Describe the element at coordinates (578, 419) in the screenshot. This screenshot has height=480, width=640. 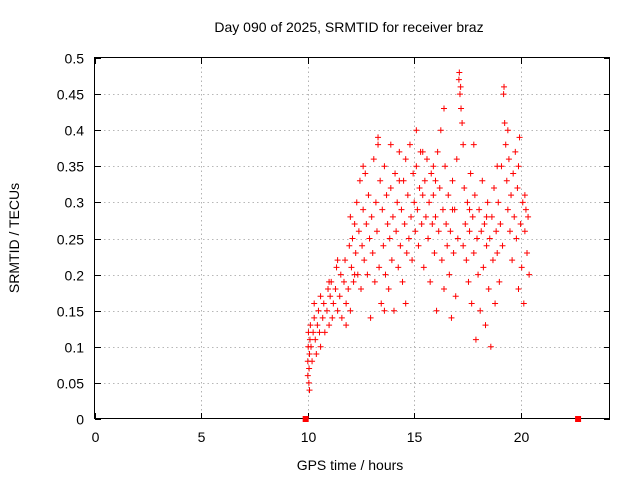
I see `outline-marker` at that location.